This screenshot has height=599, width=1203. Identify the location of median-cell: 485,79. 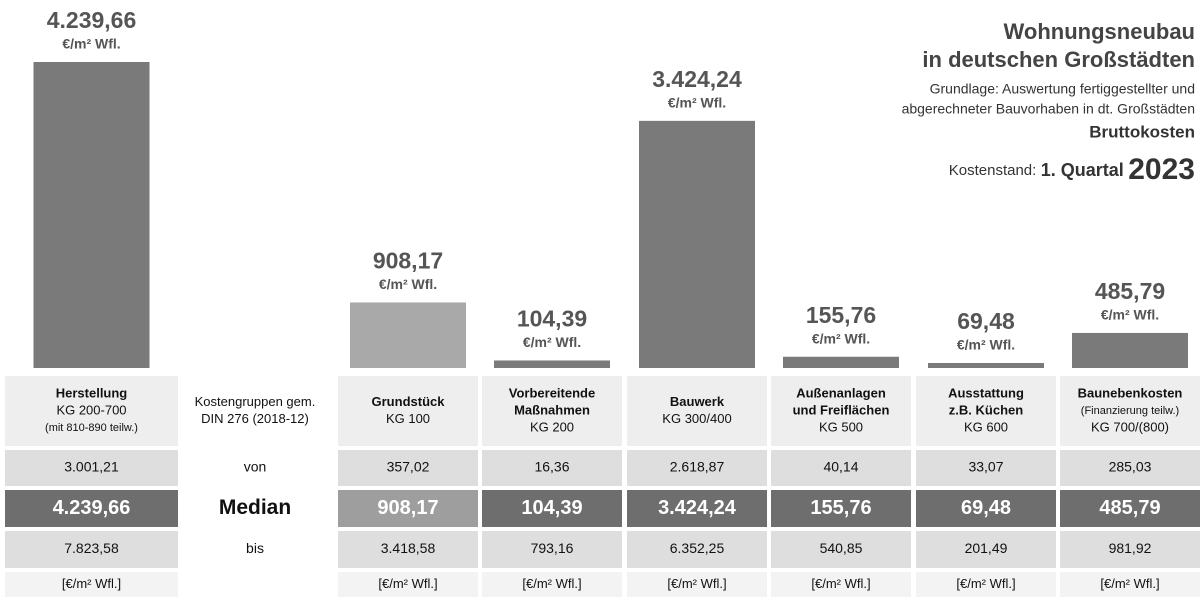
(1129, 508).